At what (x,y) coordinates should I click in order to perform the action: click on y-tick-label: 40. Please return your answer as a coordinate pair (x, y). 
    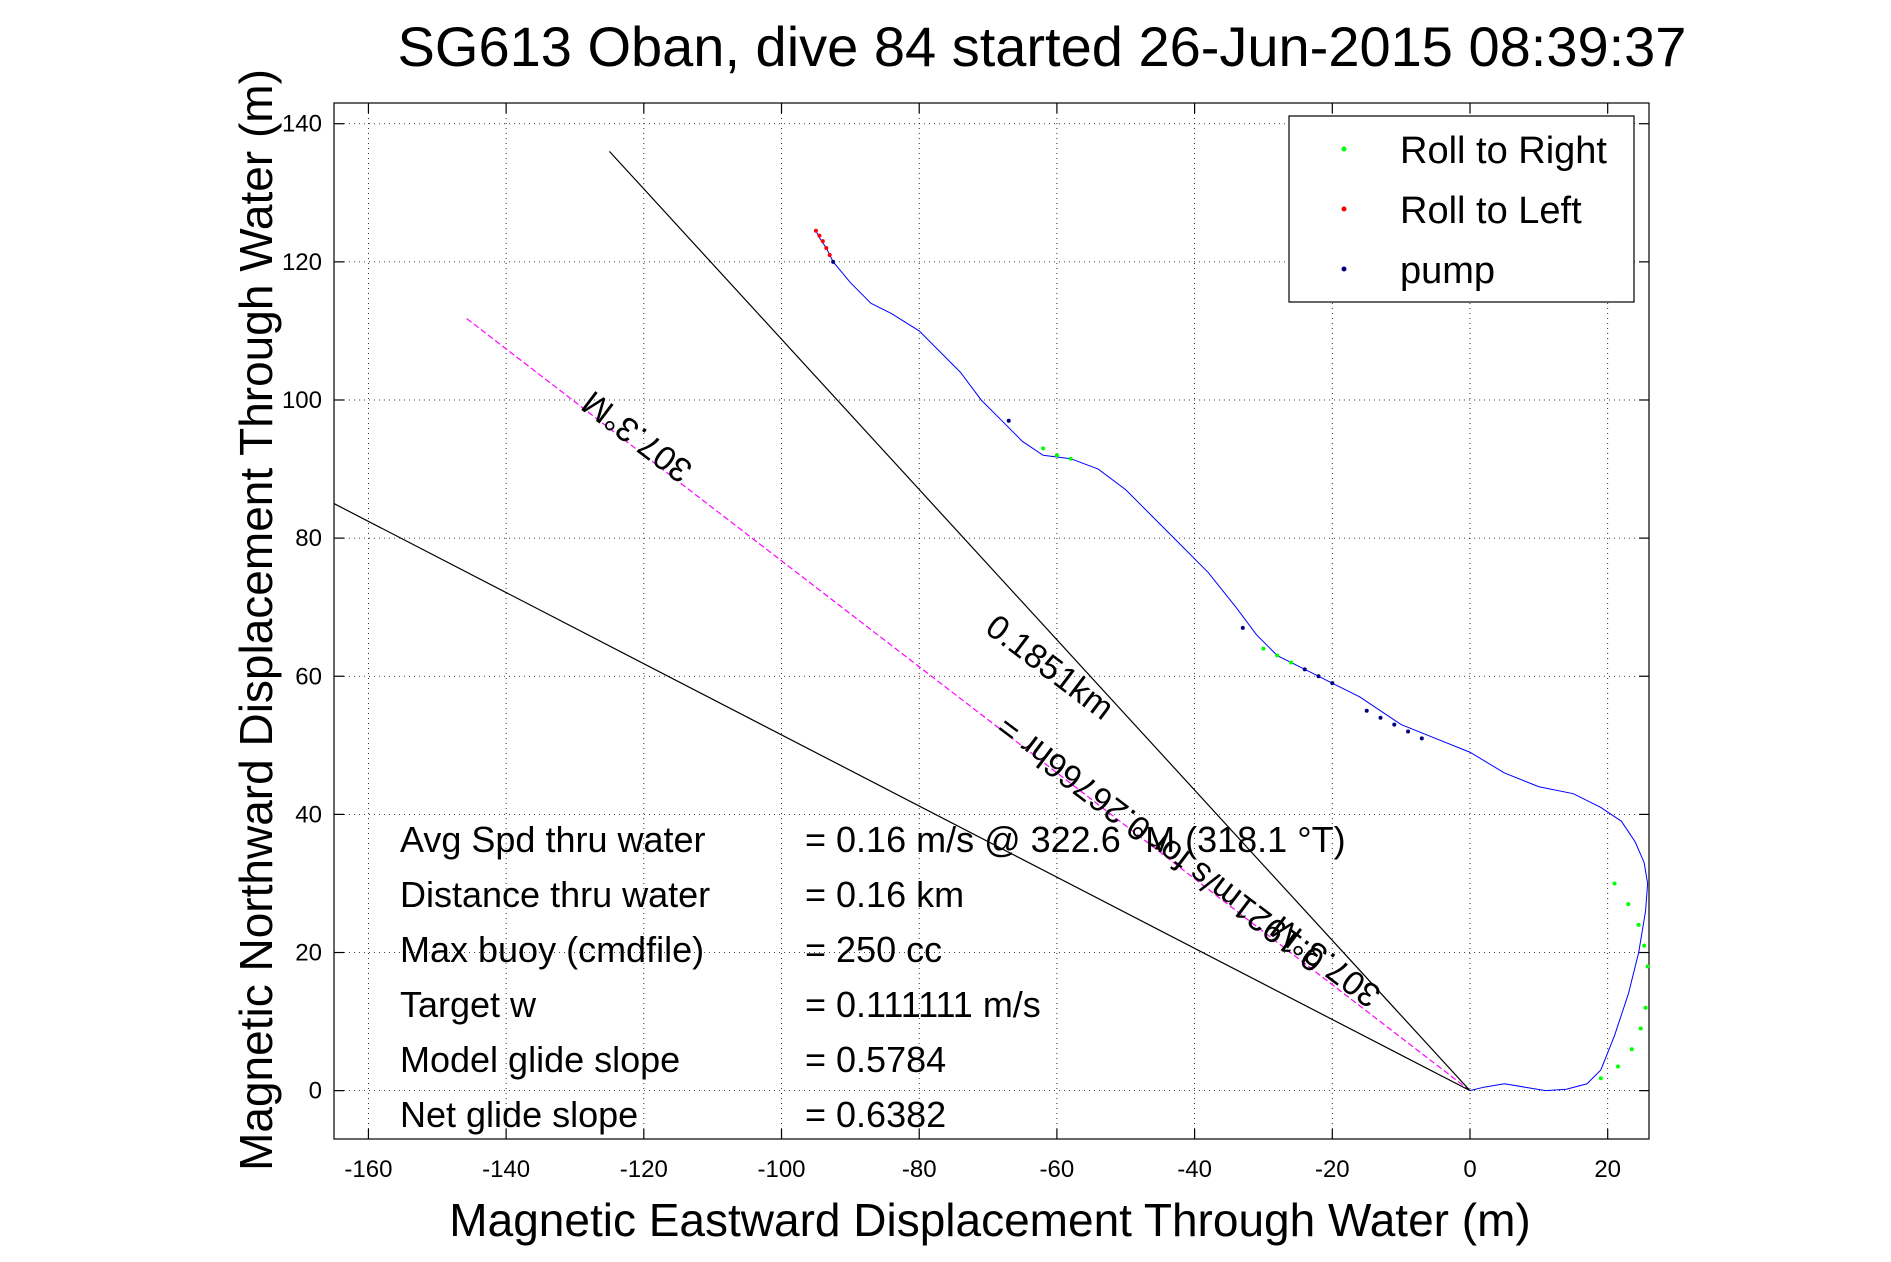
    Looking at the image, I should click on (308, 814).